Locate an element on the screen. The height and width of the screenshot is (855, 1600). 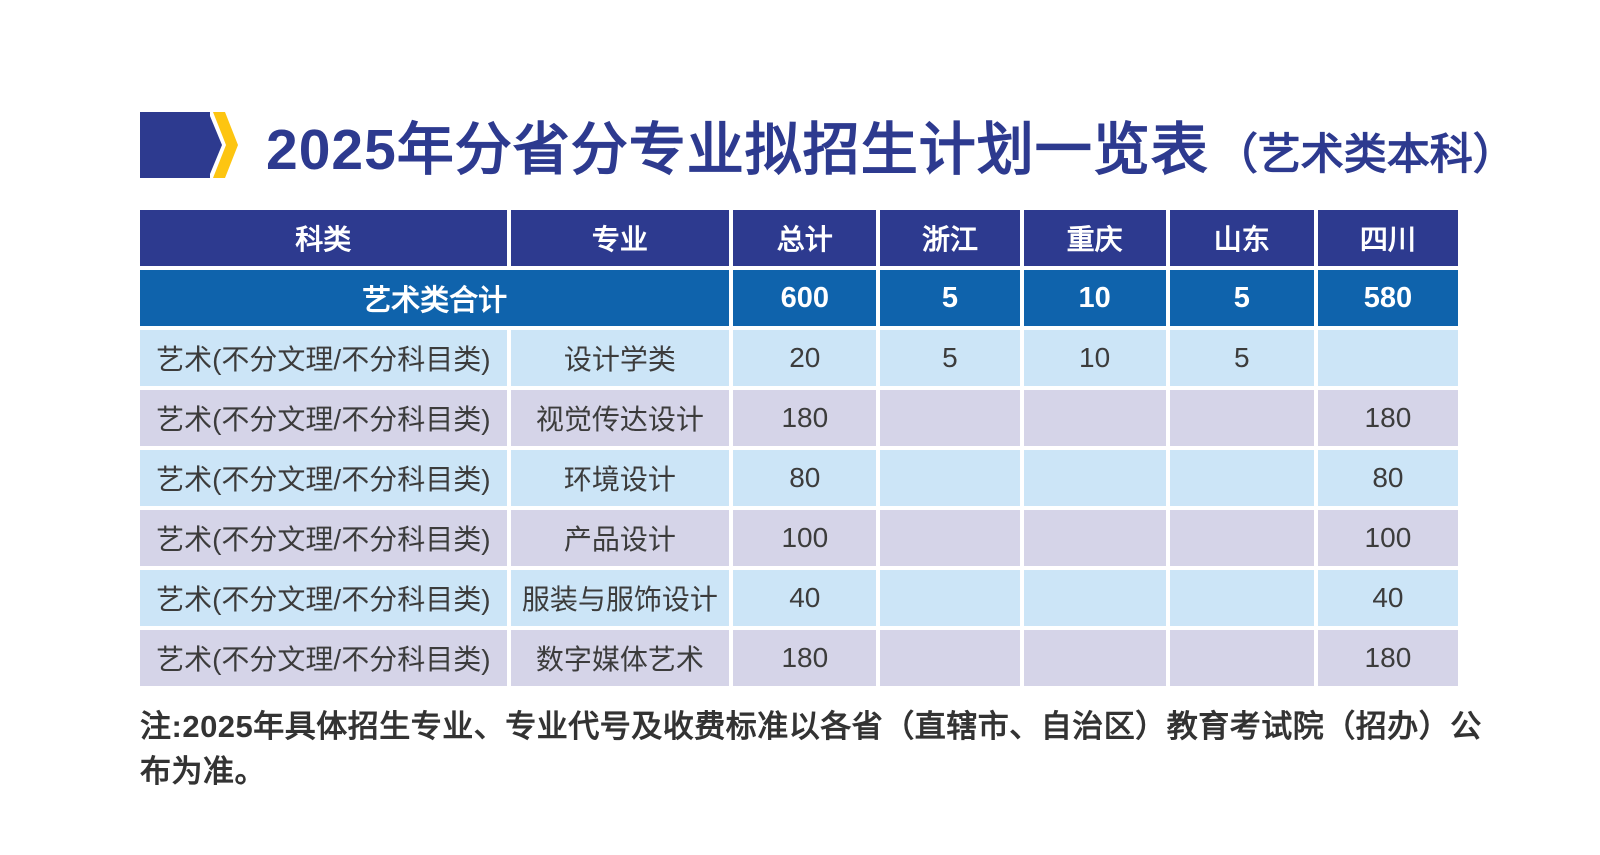
cell-sichuan is located at coordinates (1387, 358).